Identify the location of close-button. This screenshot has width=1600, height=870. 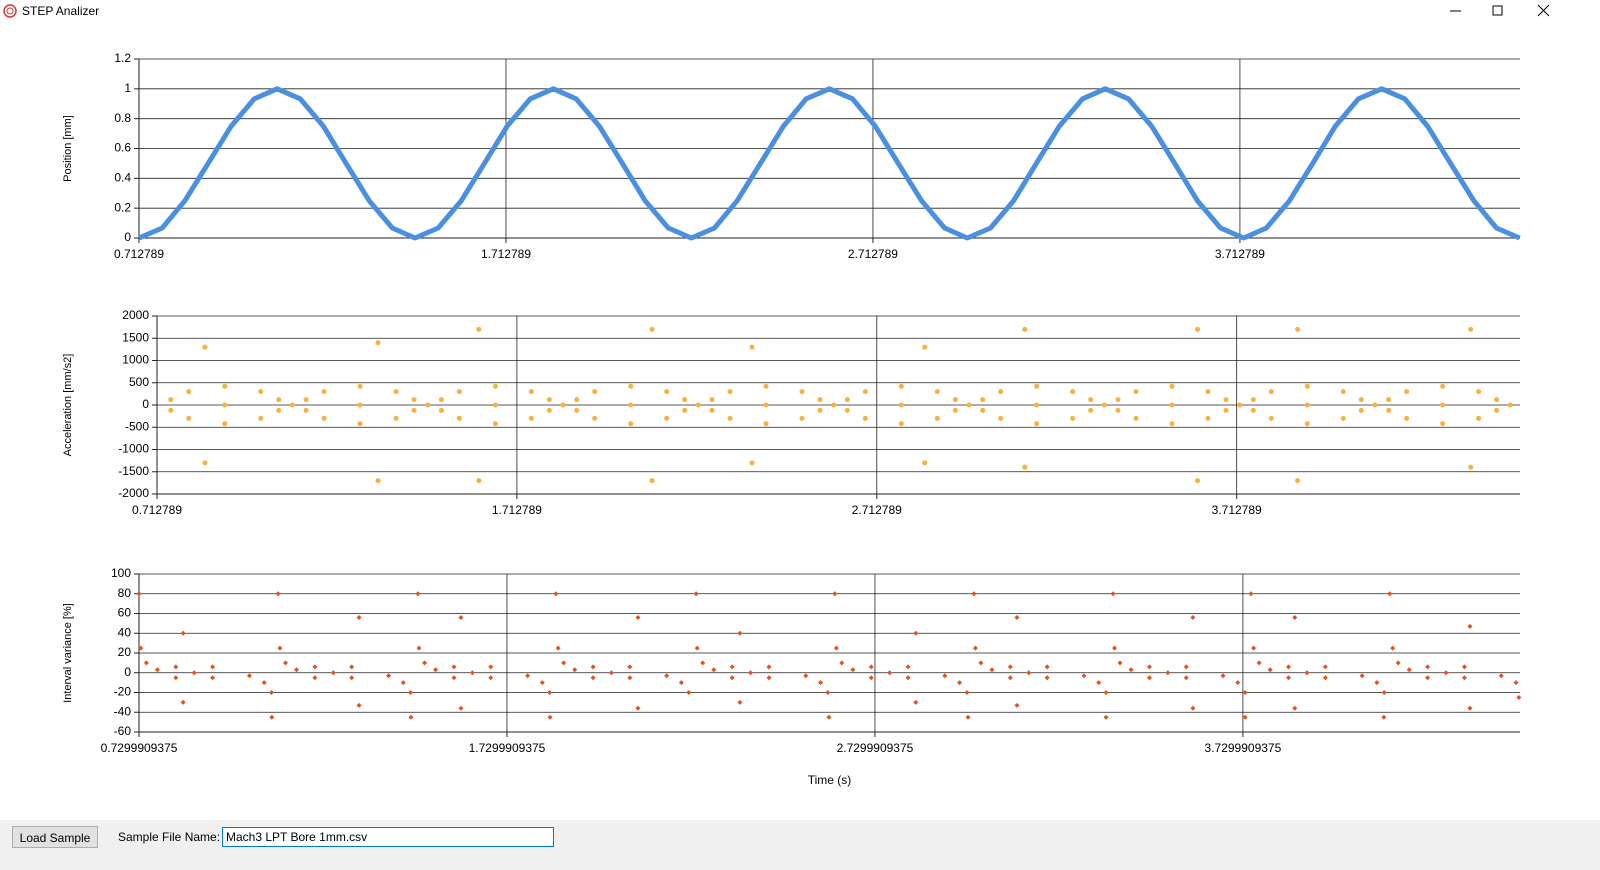
(1543, 10).